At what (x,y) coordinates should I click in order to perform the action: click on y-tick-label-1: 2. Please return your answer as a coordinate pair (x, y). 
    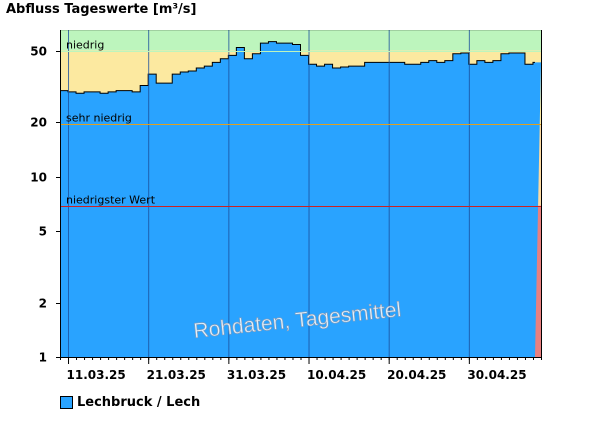
    Looking at the image, I should click on (43, 304).